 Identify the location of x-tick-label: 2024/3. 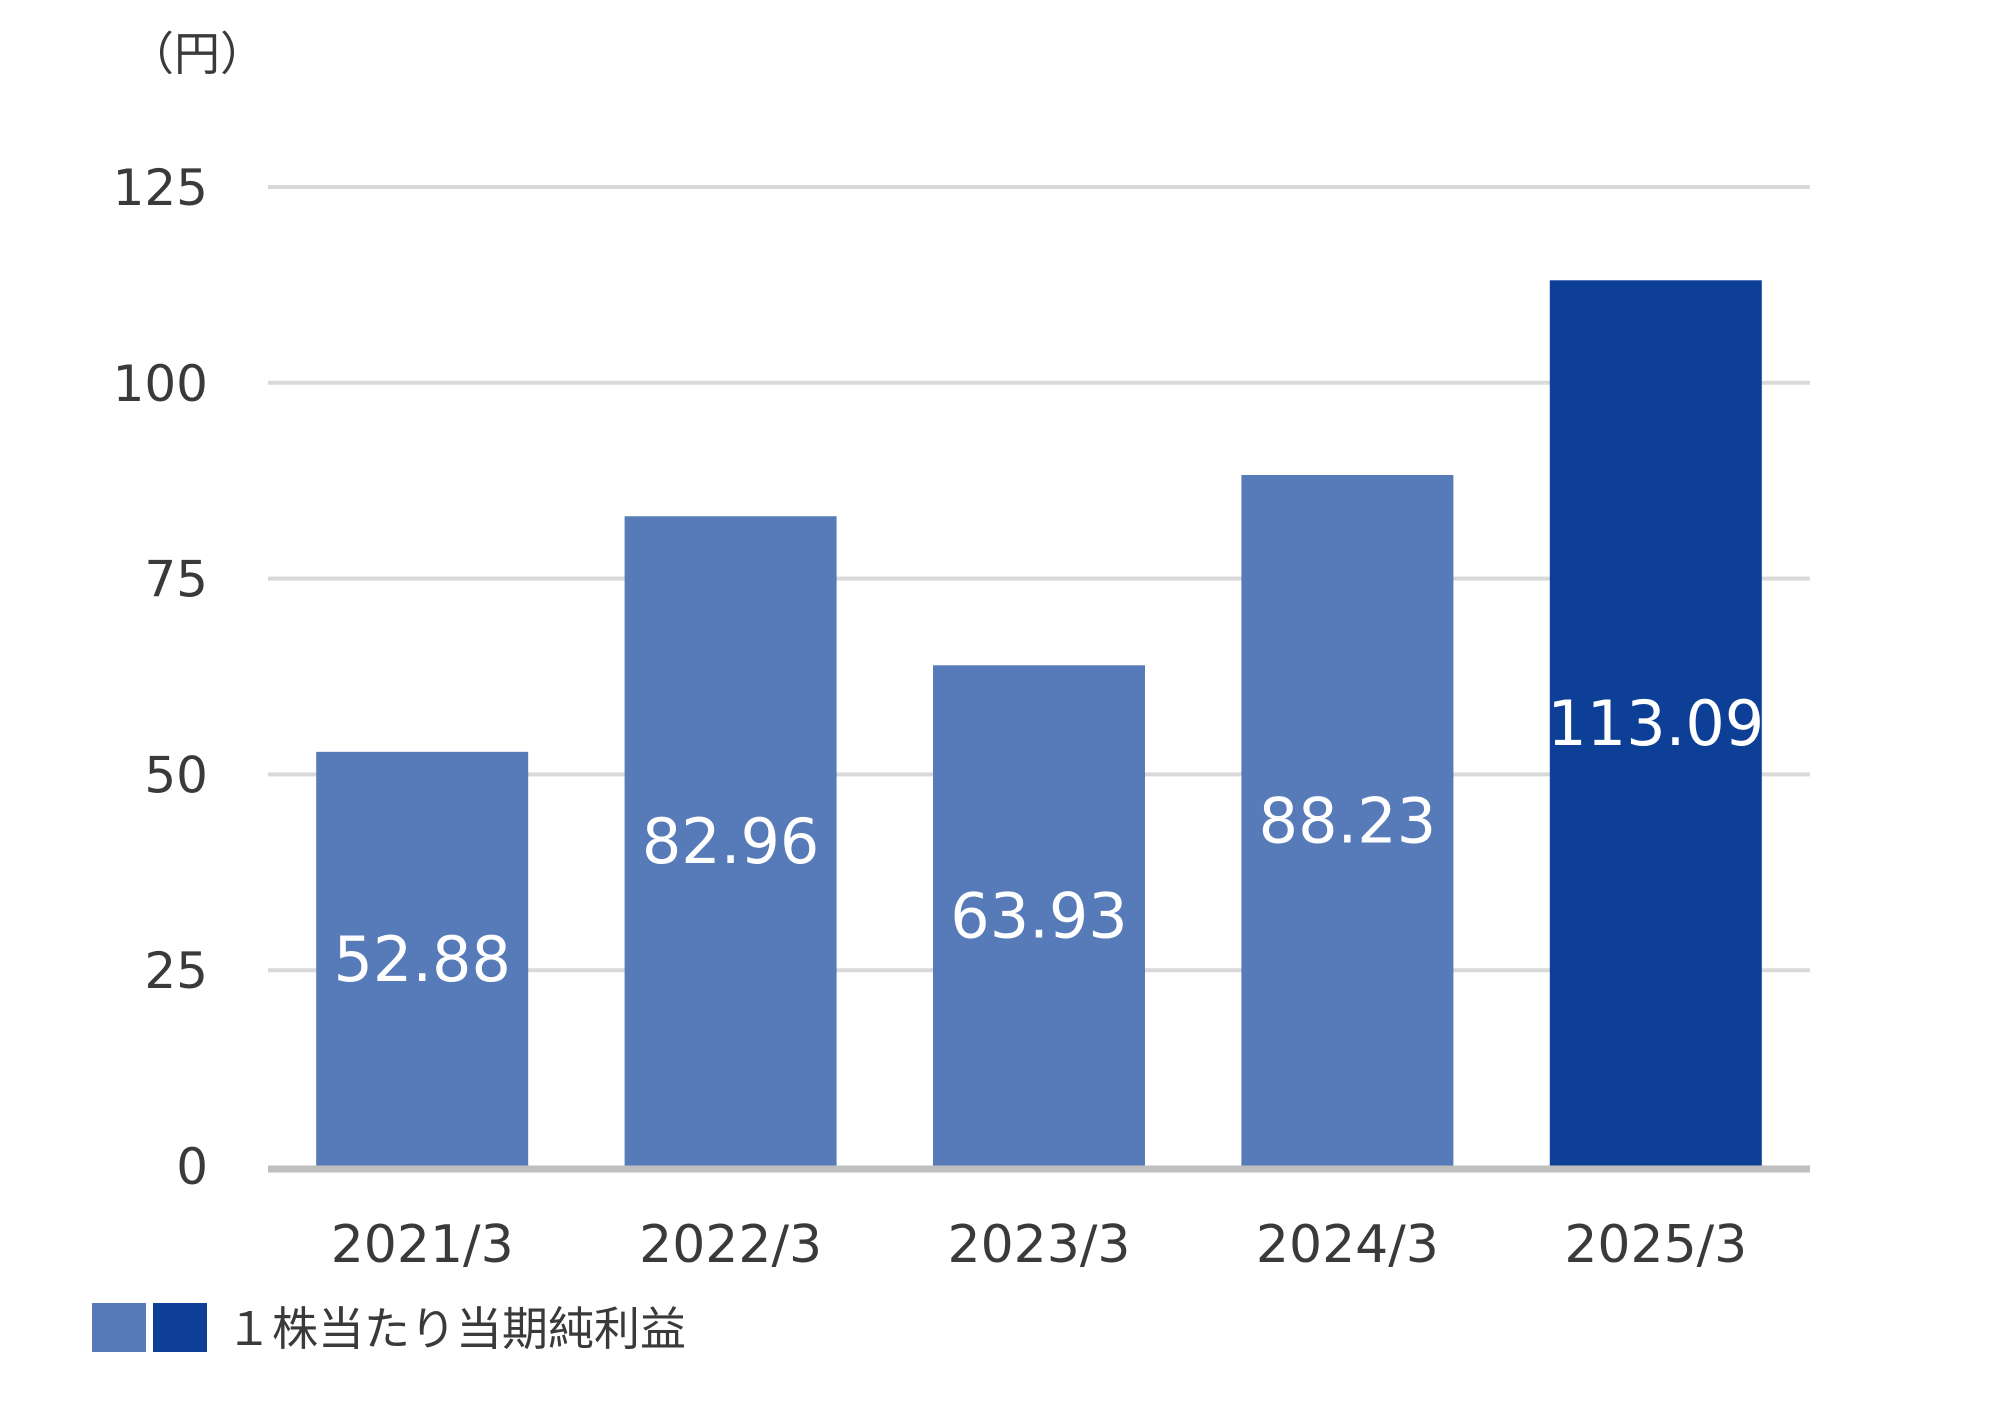
(1347, 1245).